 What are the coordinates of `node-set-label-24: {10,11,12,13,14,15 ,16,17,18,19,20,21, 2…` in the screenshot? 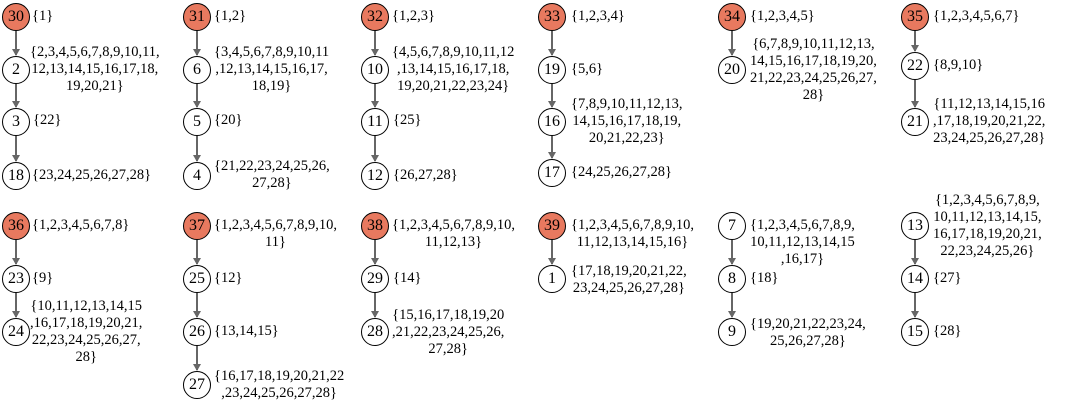 It's located at (86, 331).